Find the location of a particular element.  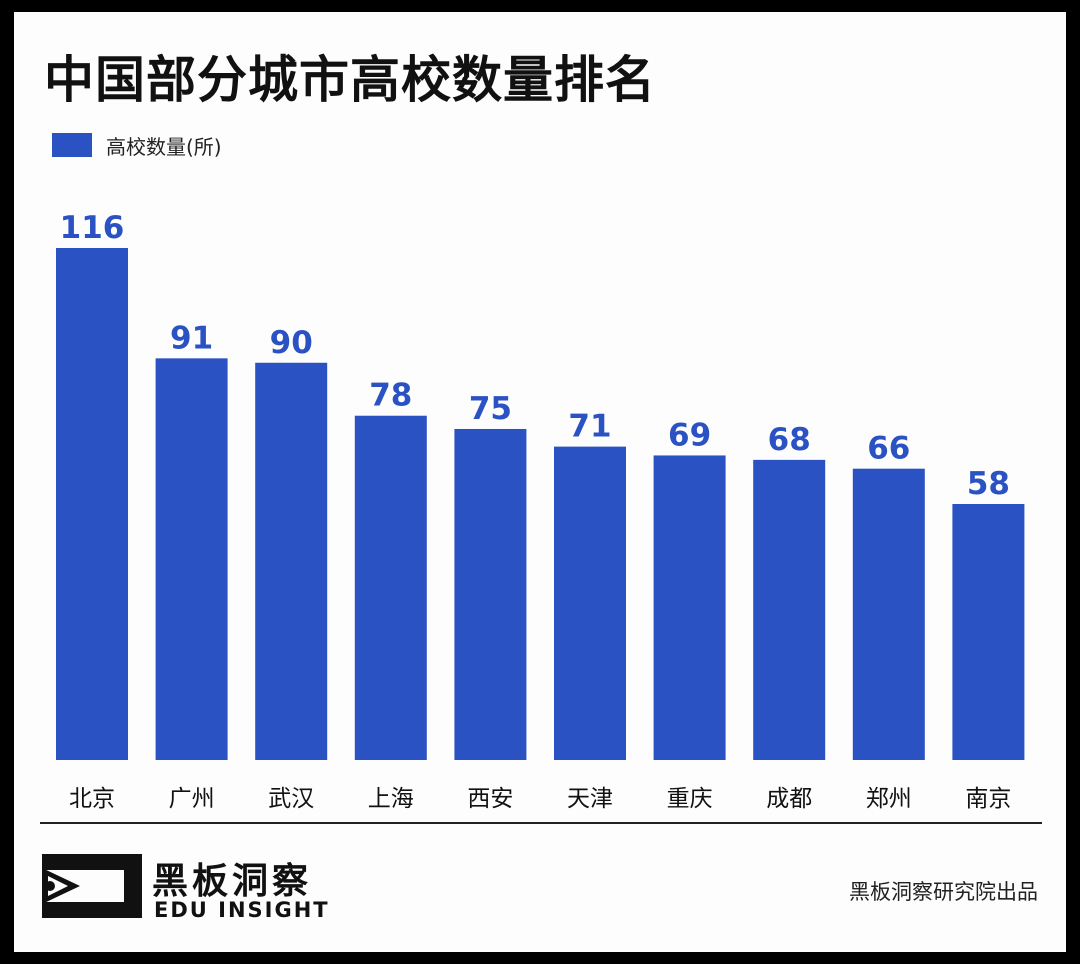

brand-name-en: EDU INSIGHT is located at coordinates (242, 910).